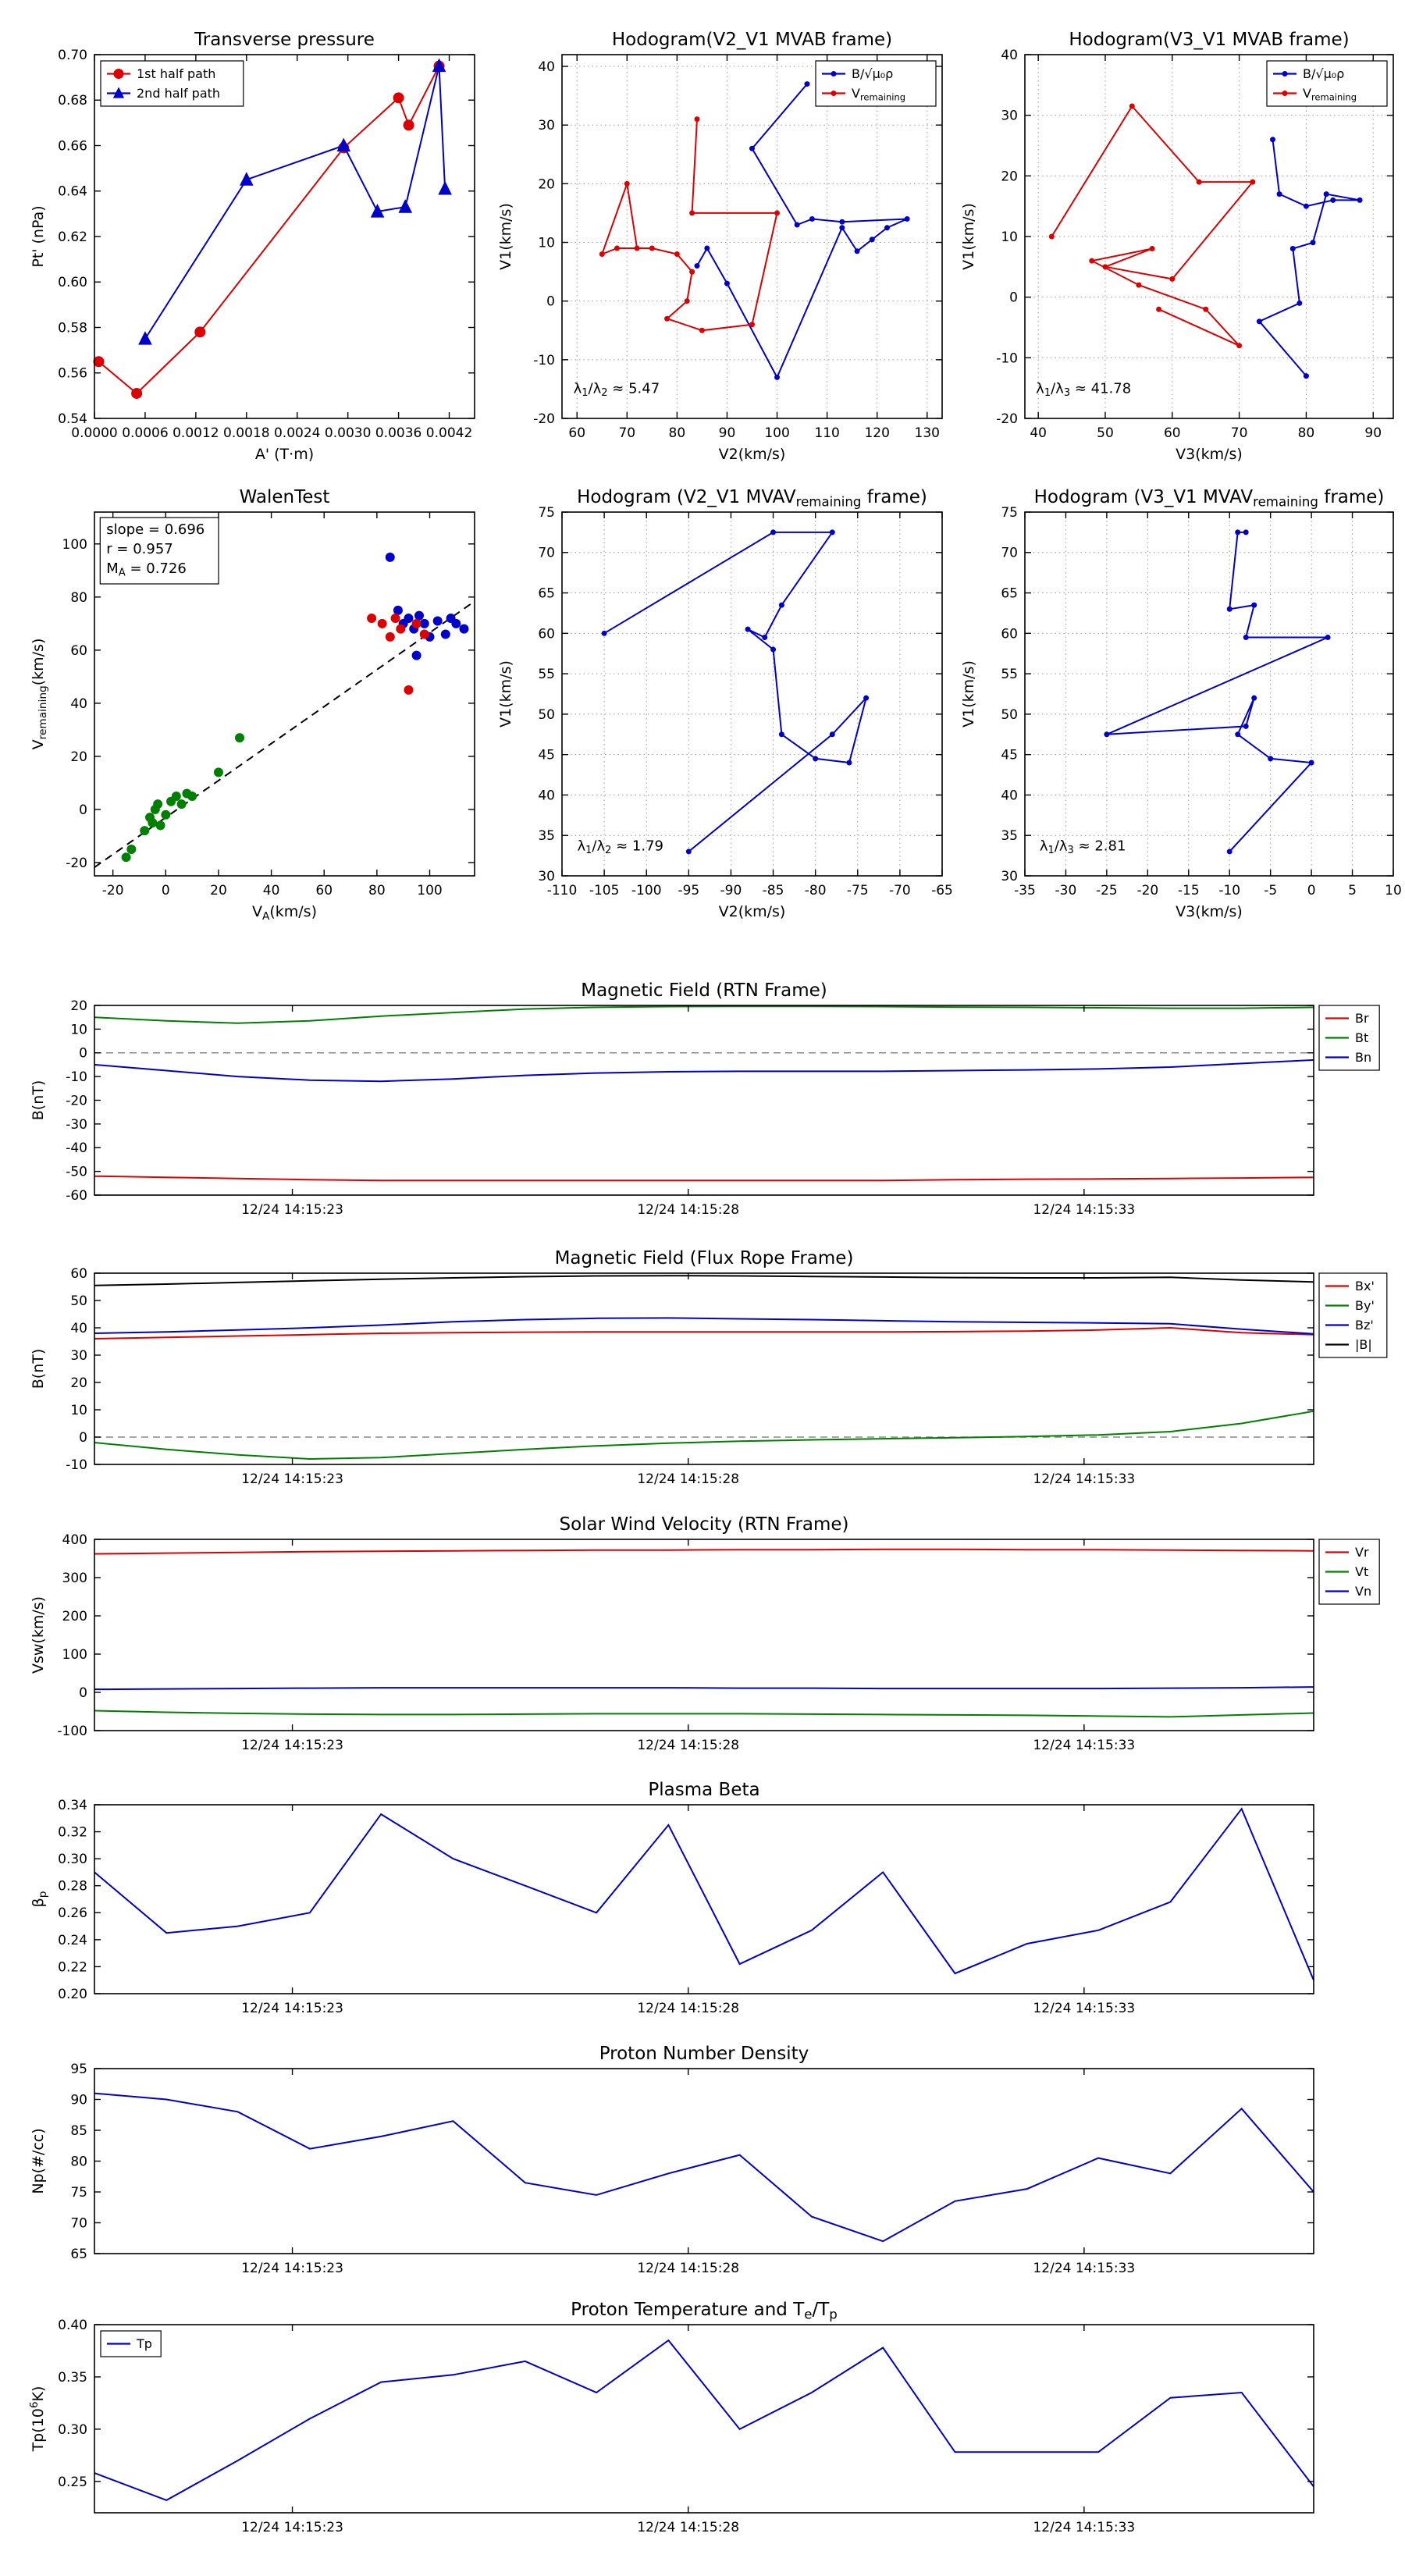 The image size is (1405, 2576). I want to click on series-Np, so click(704, 2167).